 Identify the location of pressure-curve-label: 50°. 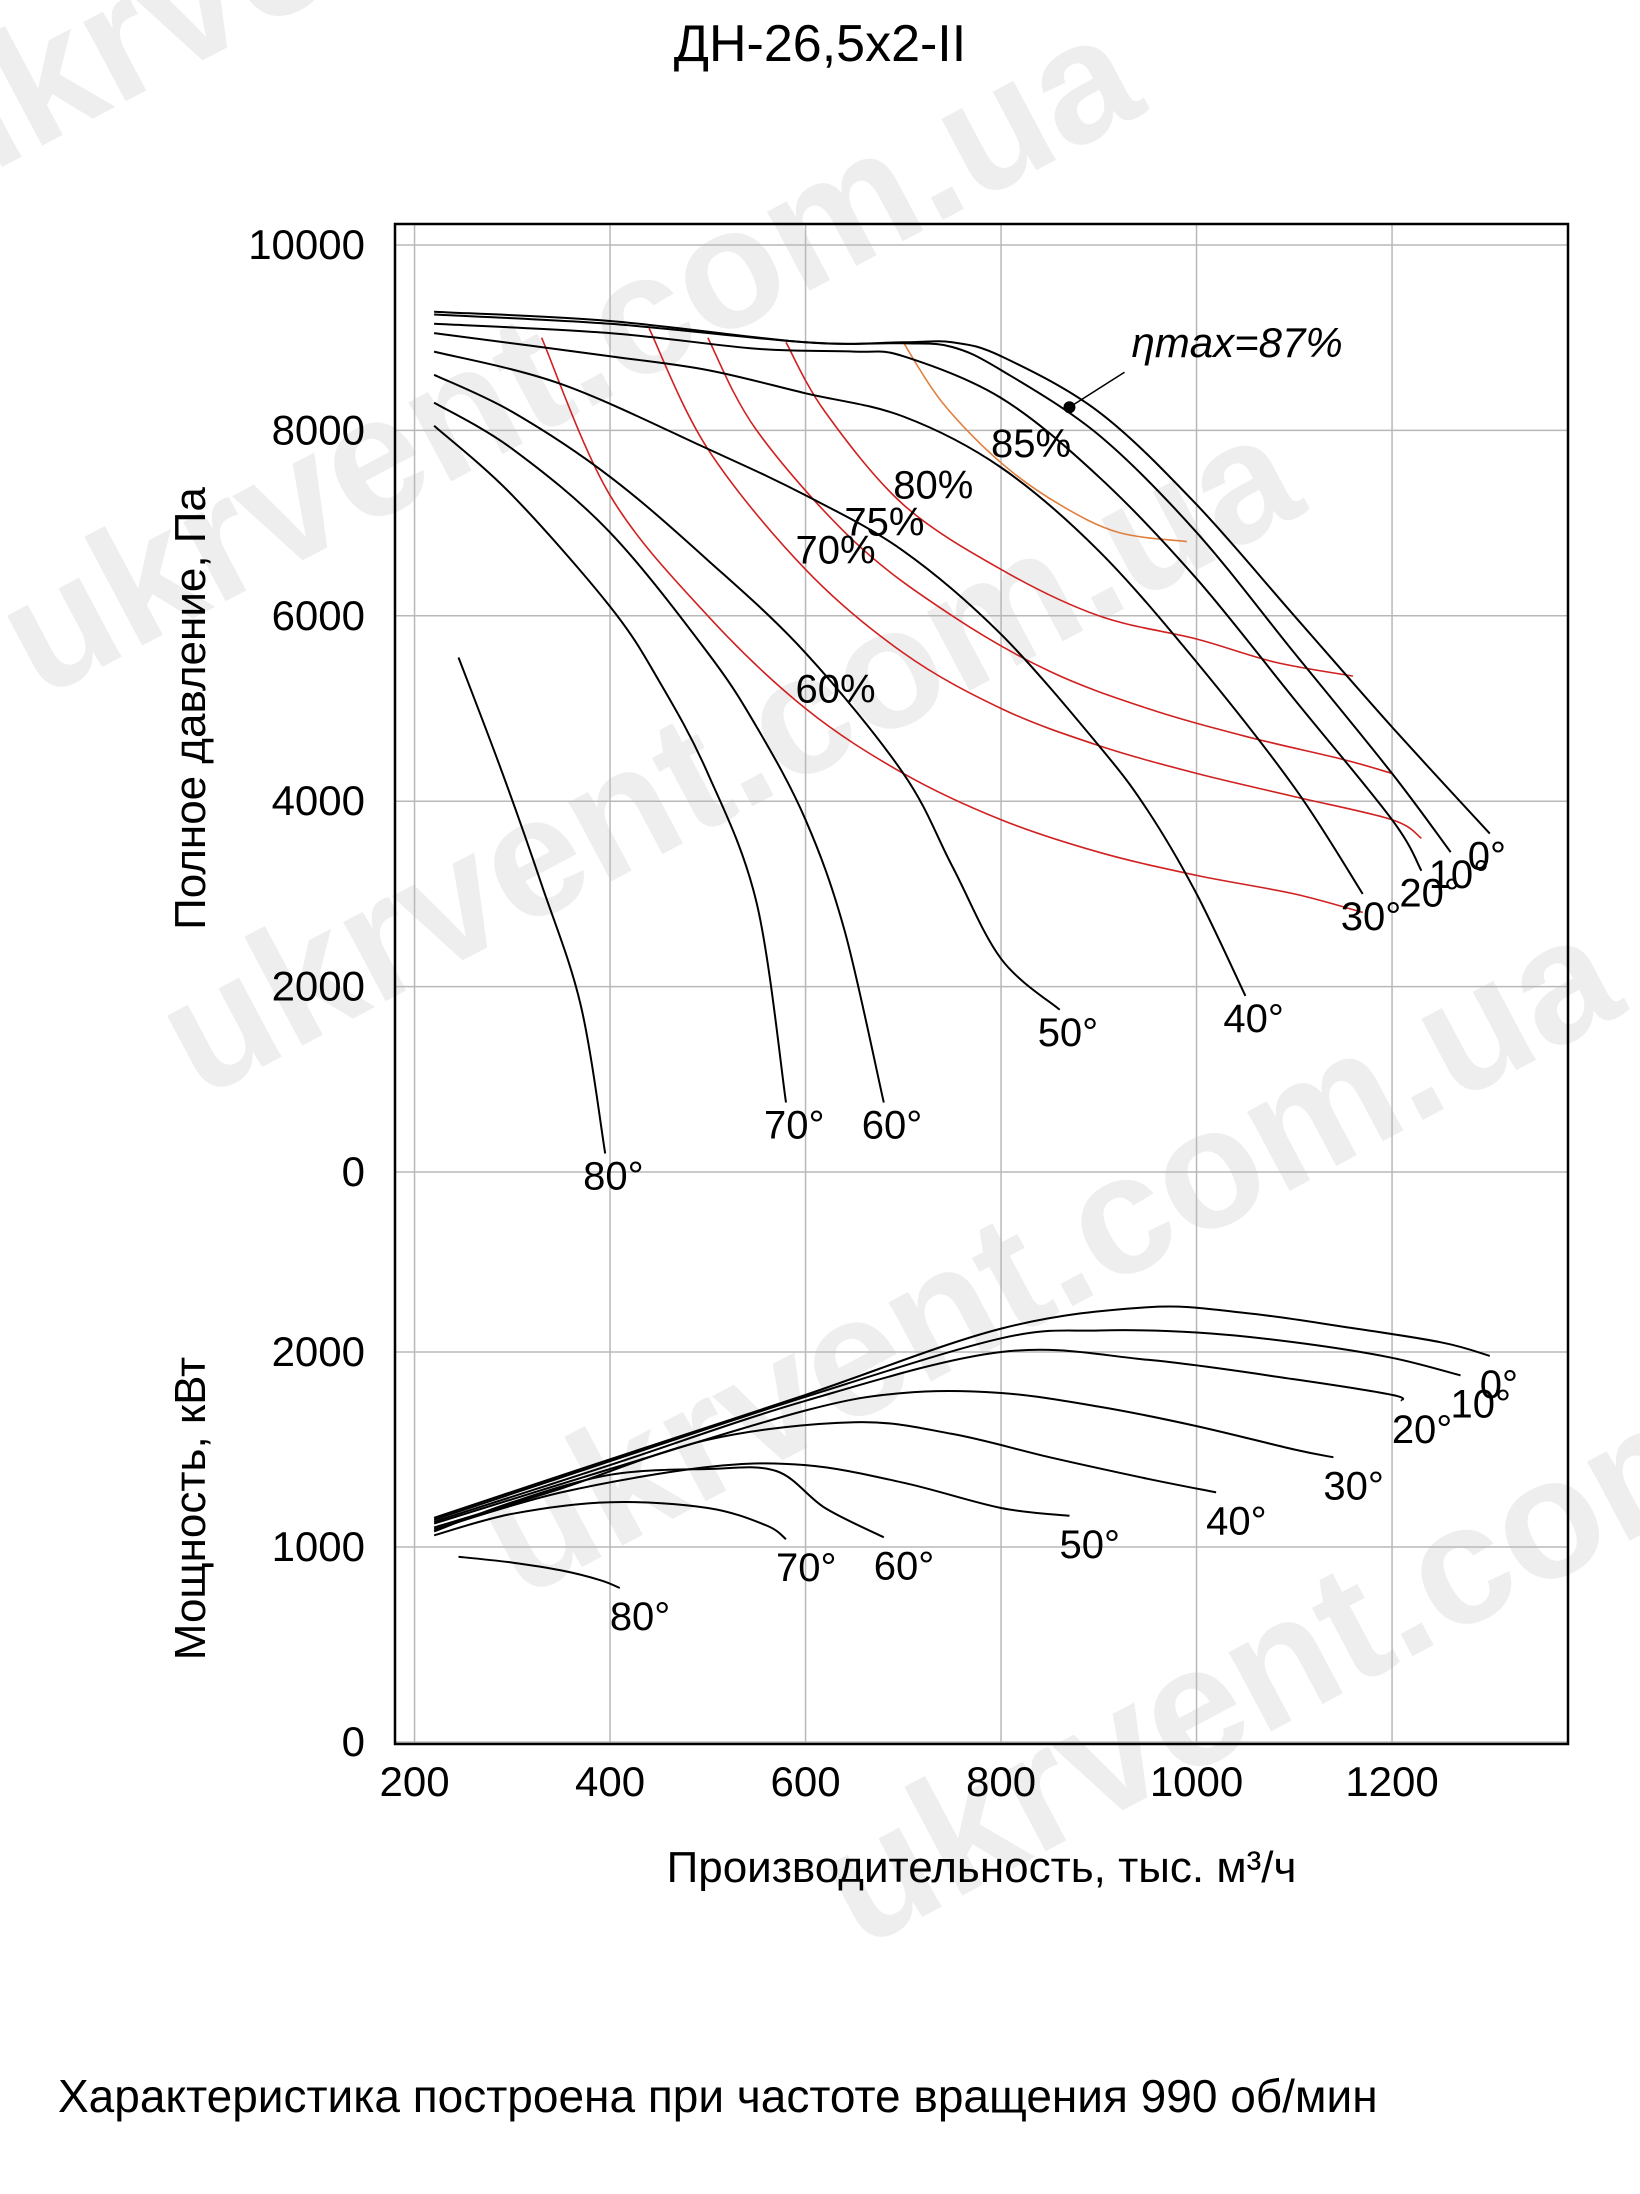
(1068, 1033).